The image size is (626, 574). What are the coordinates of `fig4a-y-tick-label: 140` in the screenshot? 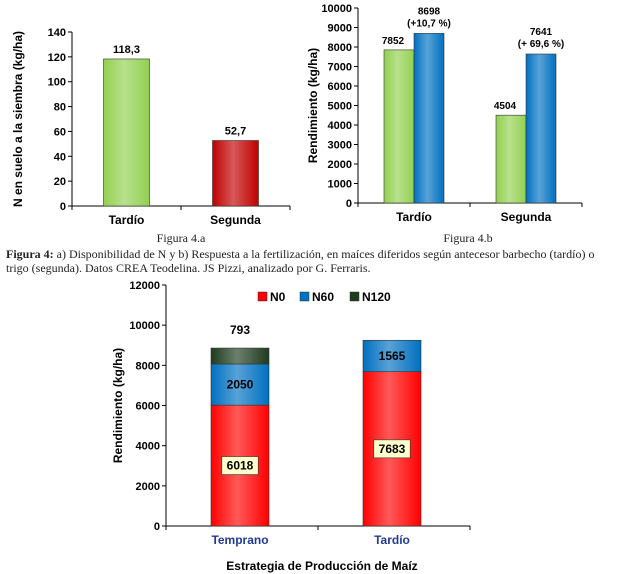 It's located at (57, 33).